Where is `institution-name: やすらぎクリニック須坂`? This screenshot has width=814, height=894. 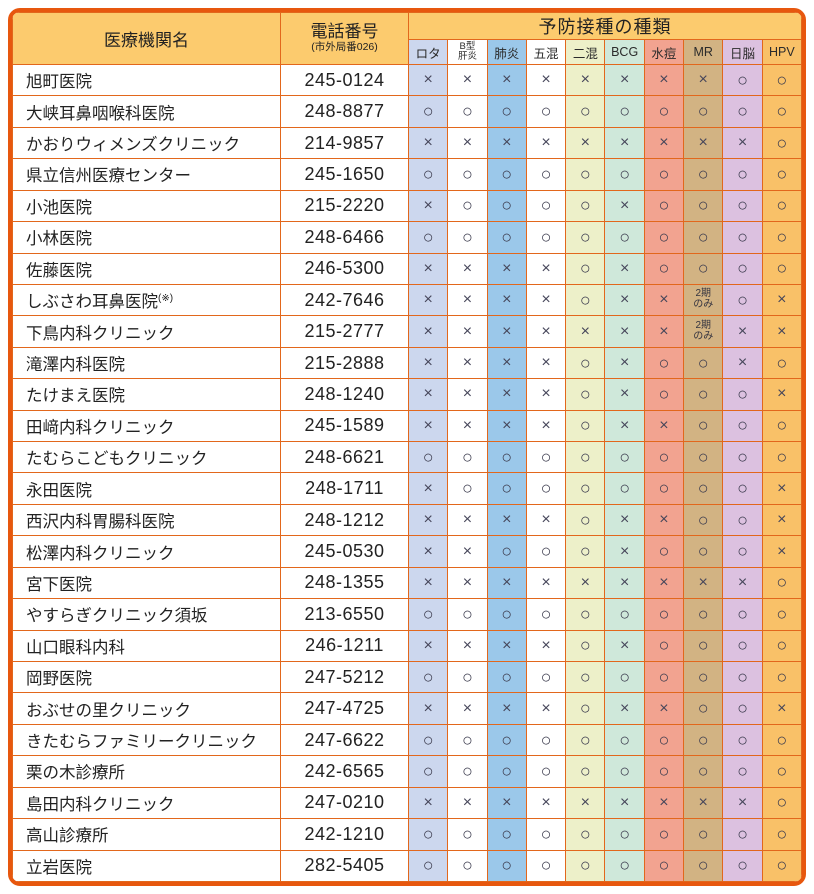 institution-name: やすらぎクリニック須坂 is located at coordinates (146, 614).